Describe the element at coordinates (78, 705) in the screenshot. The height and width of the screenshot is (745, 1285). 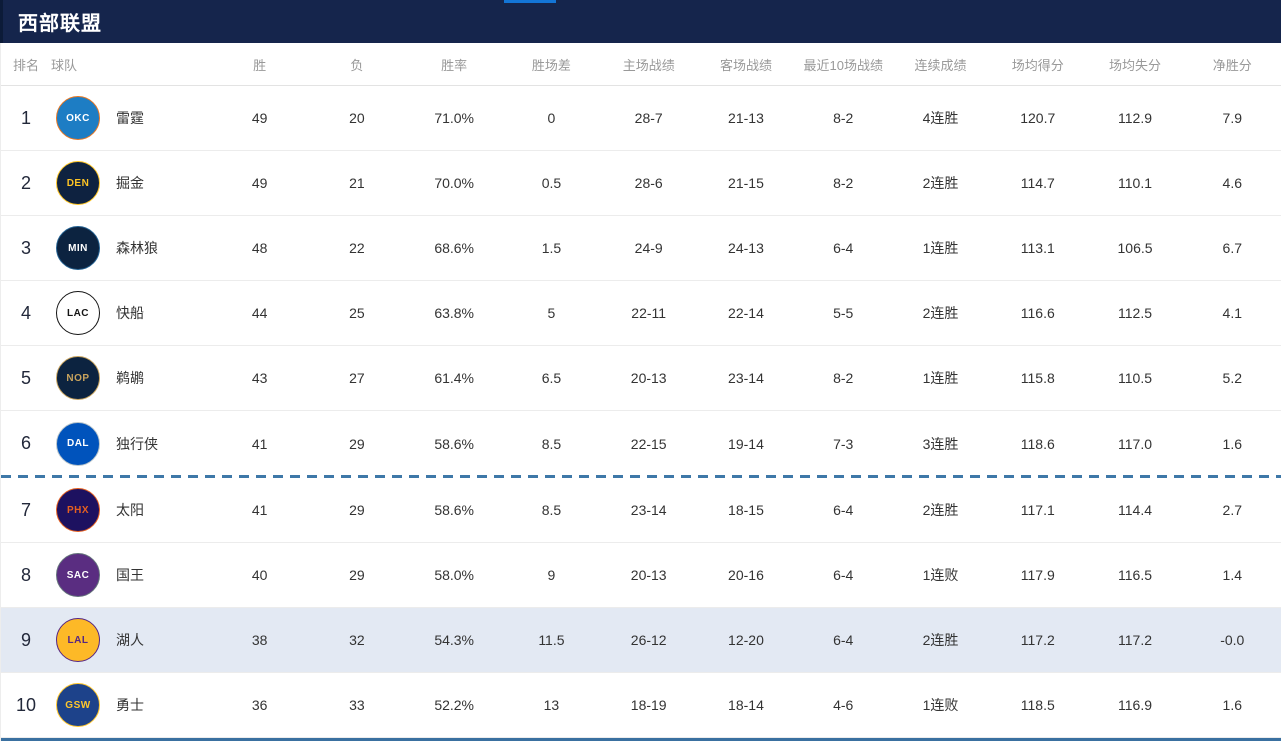
I see `team-logo-icon: GSW` at that location.